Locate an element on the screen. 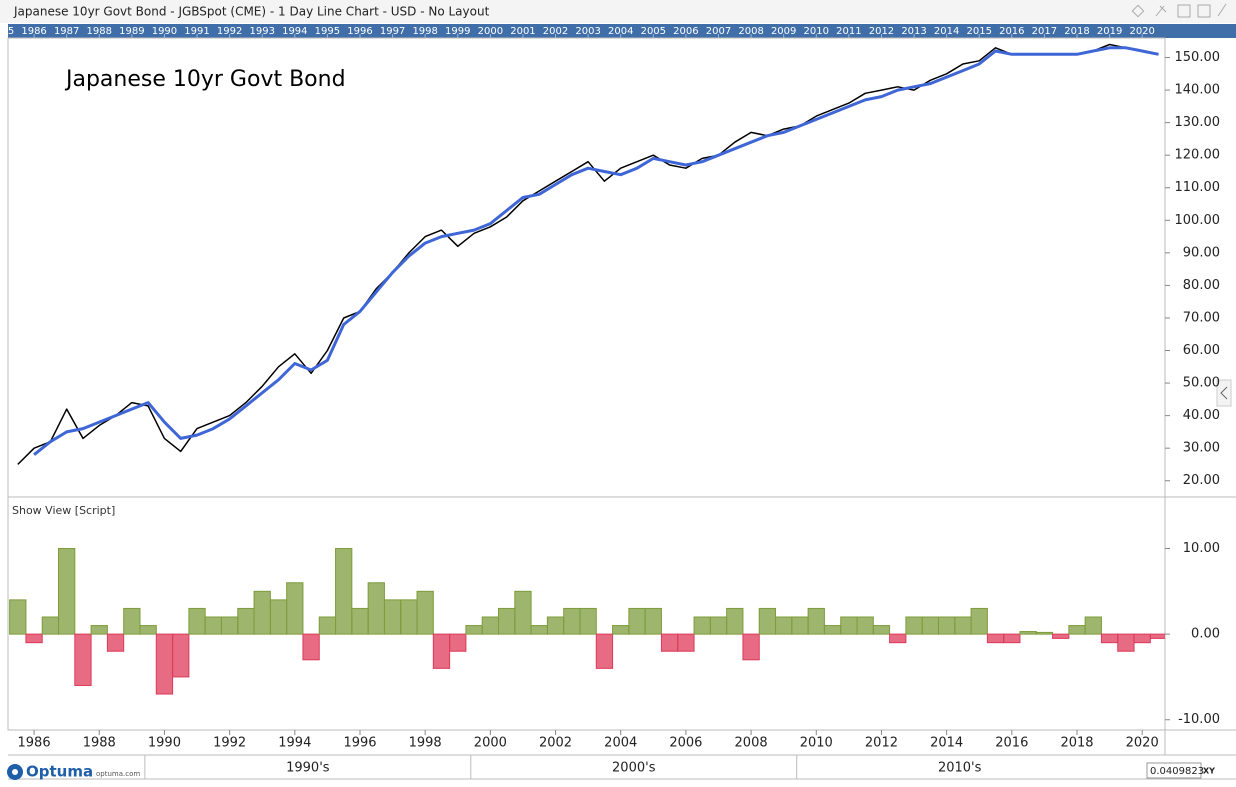 This screenshot has height=787, width=1236. y-tick-label: 80.00 is located at coordinates (1201, 285).